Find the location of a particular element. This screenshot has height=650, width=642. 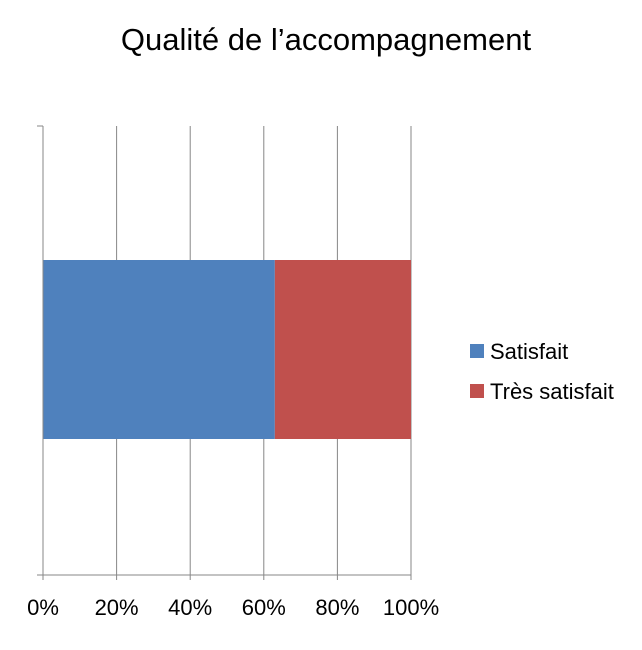

x-tick-label: 40% is located at coordinates (190, 607).